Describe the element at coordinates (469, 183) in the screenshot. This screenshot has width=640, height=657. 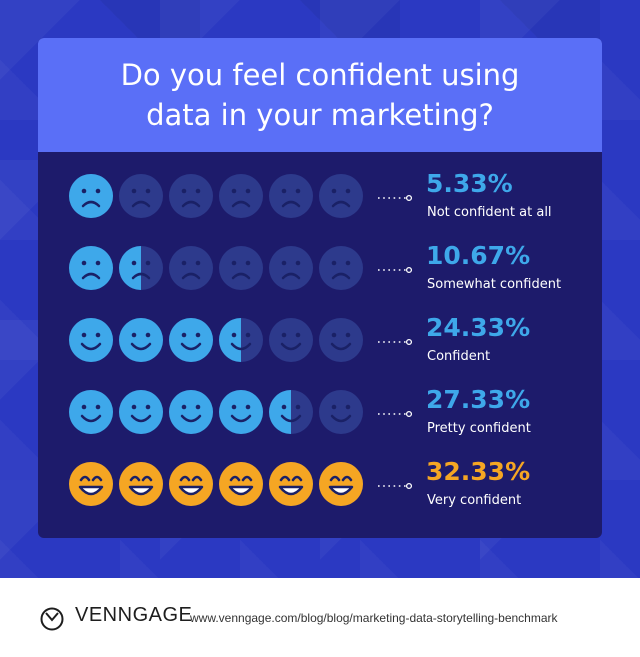
I see `value-label: 5.33%` at that location.